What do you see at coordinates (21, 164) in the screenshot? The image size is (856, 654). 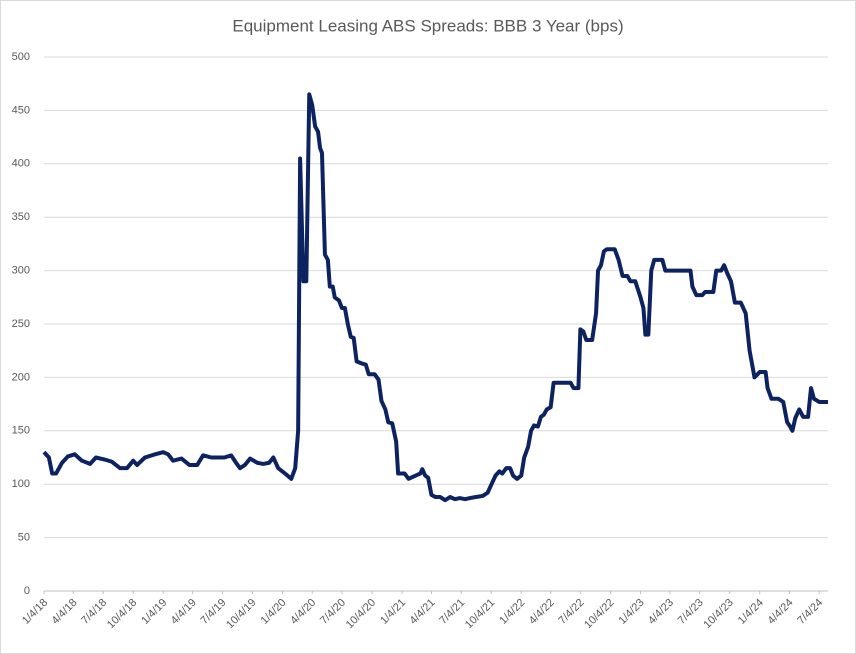 I see `y-tick-label: 400` at bounding box center [21, 164].